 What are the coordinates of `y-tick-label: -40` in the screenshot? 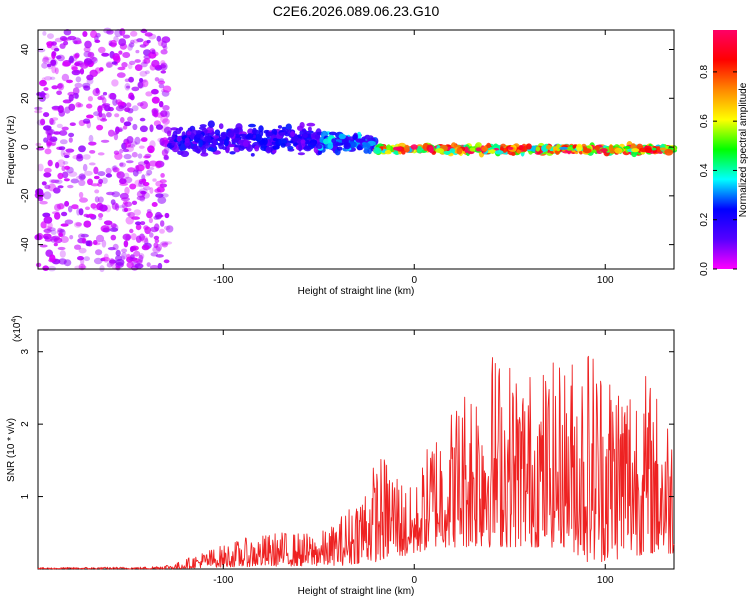 It's located at (25, 244).